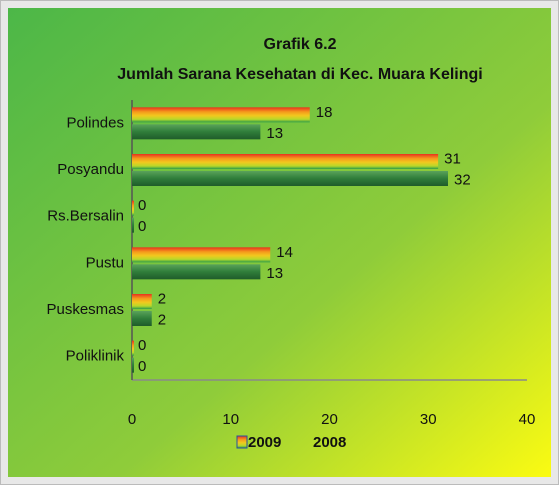 This screenshot has width=559, height=490. I want to click on value-label: 14, so click(284, 252).